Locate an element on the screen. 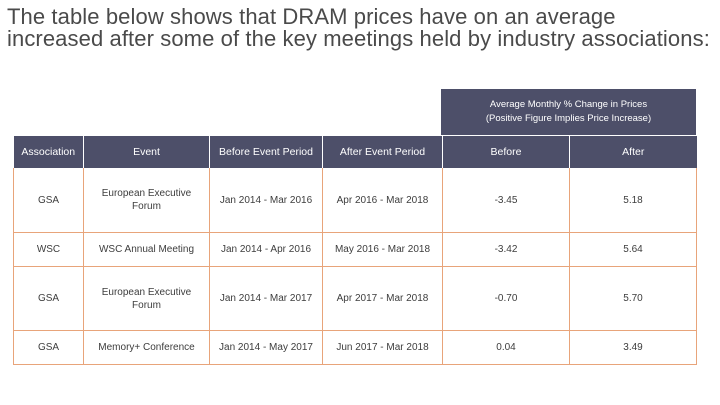 This screenshot has width=720, height=405. col-header-before: Before is located at coordinates (506, 152).